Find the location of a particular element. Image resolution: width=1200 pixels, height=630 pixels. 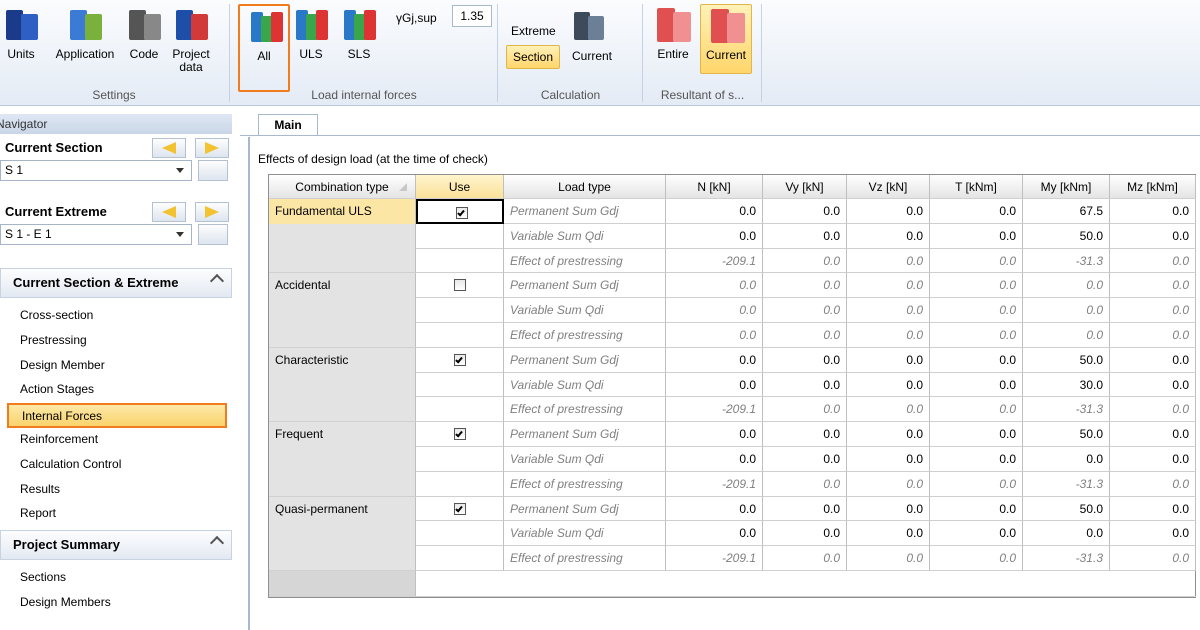

ribbon-button: Section is located at coordinates (533, 57).